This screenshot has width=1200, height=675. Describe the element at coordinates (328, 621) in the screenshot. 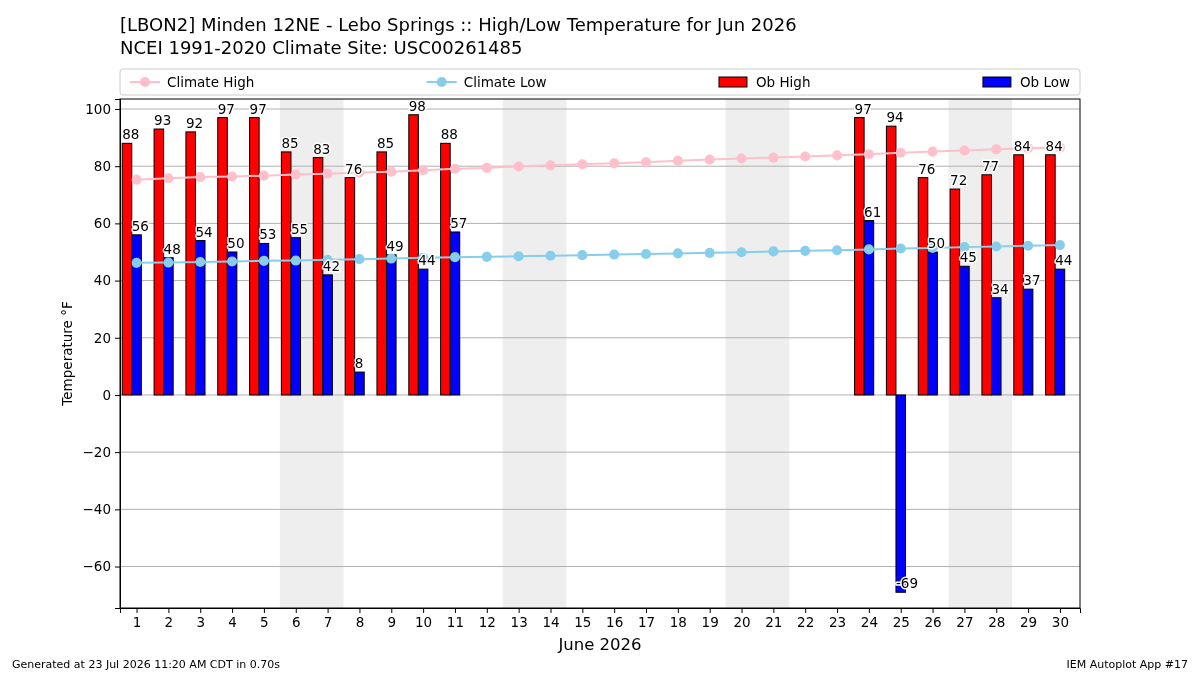

I see `x-tick-label: 7` at that location.